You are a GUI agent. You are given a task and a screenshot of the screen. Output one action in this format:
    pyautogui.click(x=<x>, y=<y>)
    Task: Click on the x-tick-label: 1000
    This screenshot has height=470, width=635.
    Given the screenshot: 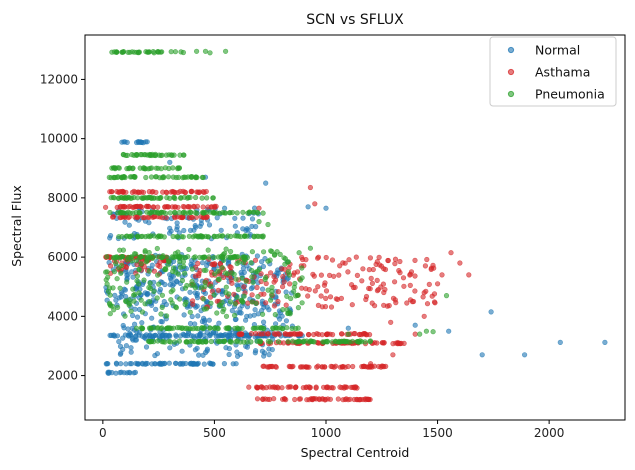 What is the action you would take?
    pyautogui.click(x=326, y=433)
    